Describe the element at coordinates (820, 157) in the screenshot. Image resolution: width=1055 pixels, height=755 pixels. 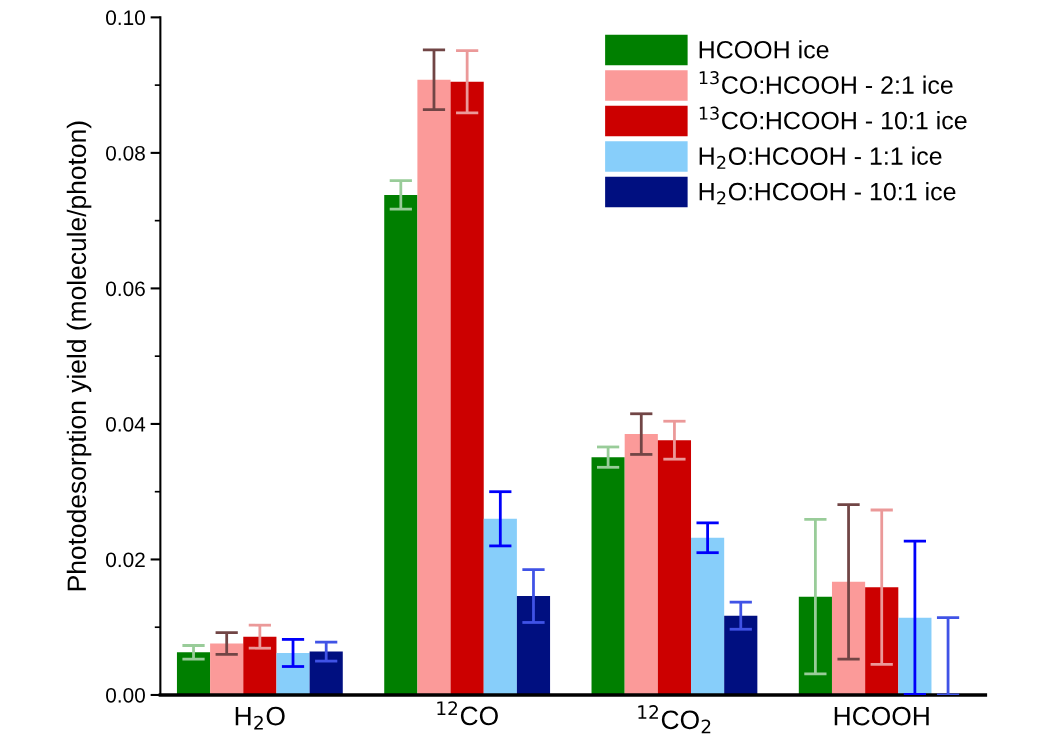
I see `legend-label: H$_{2}$O:HCOOH - 1:1 ice` at that location.